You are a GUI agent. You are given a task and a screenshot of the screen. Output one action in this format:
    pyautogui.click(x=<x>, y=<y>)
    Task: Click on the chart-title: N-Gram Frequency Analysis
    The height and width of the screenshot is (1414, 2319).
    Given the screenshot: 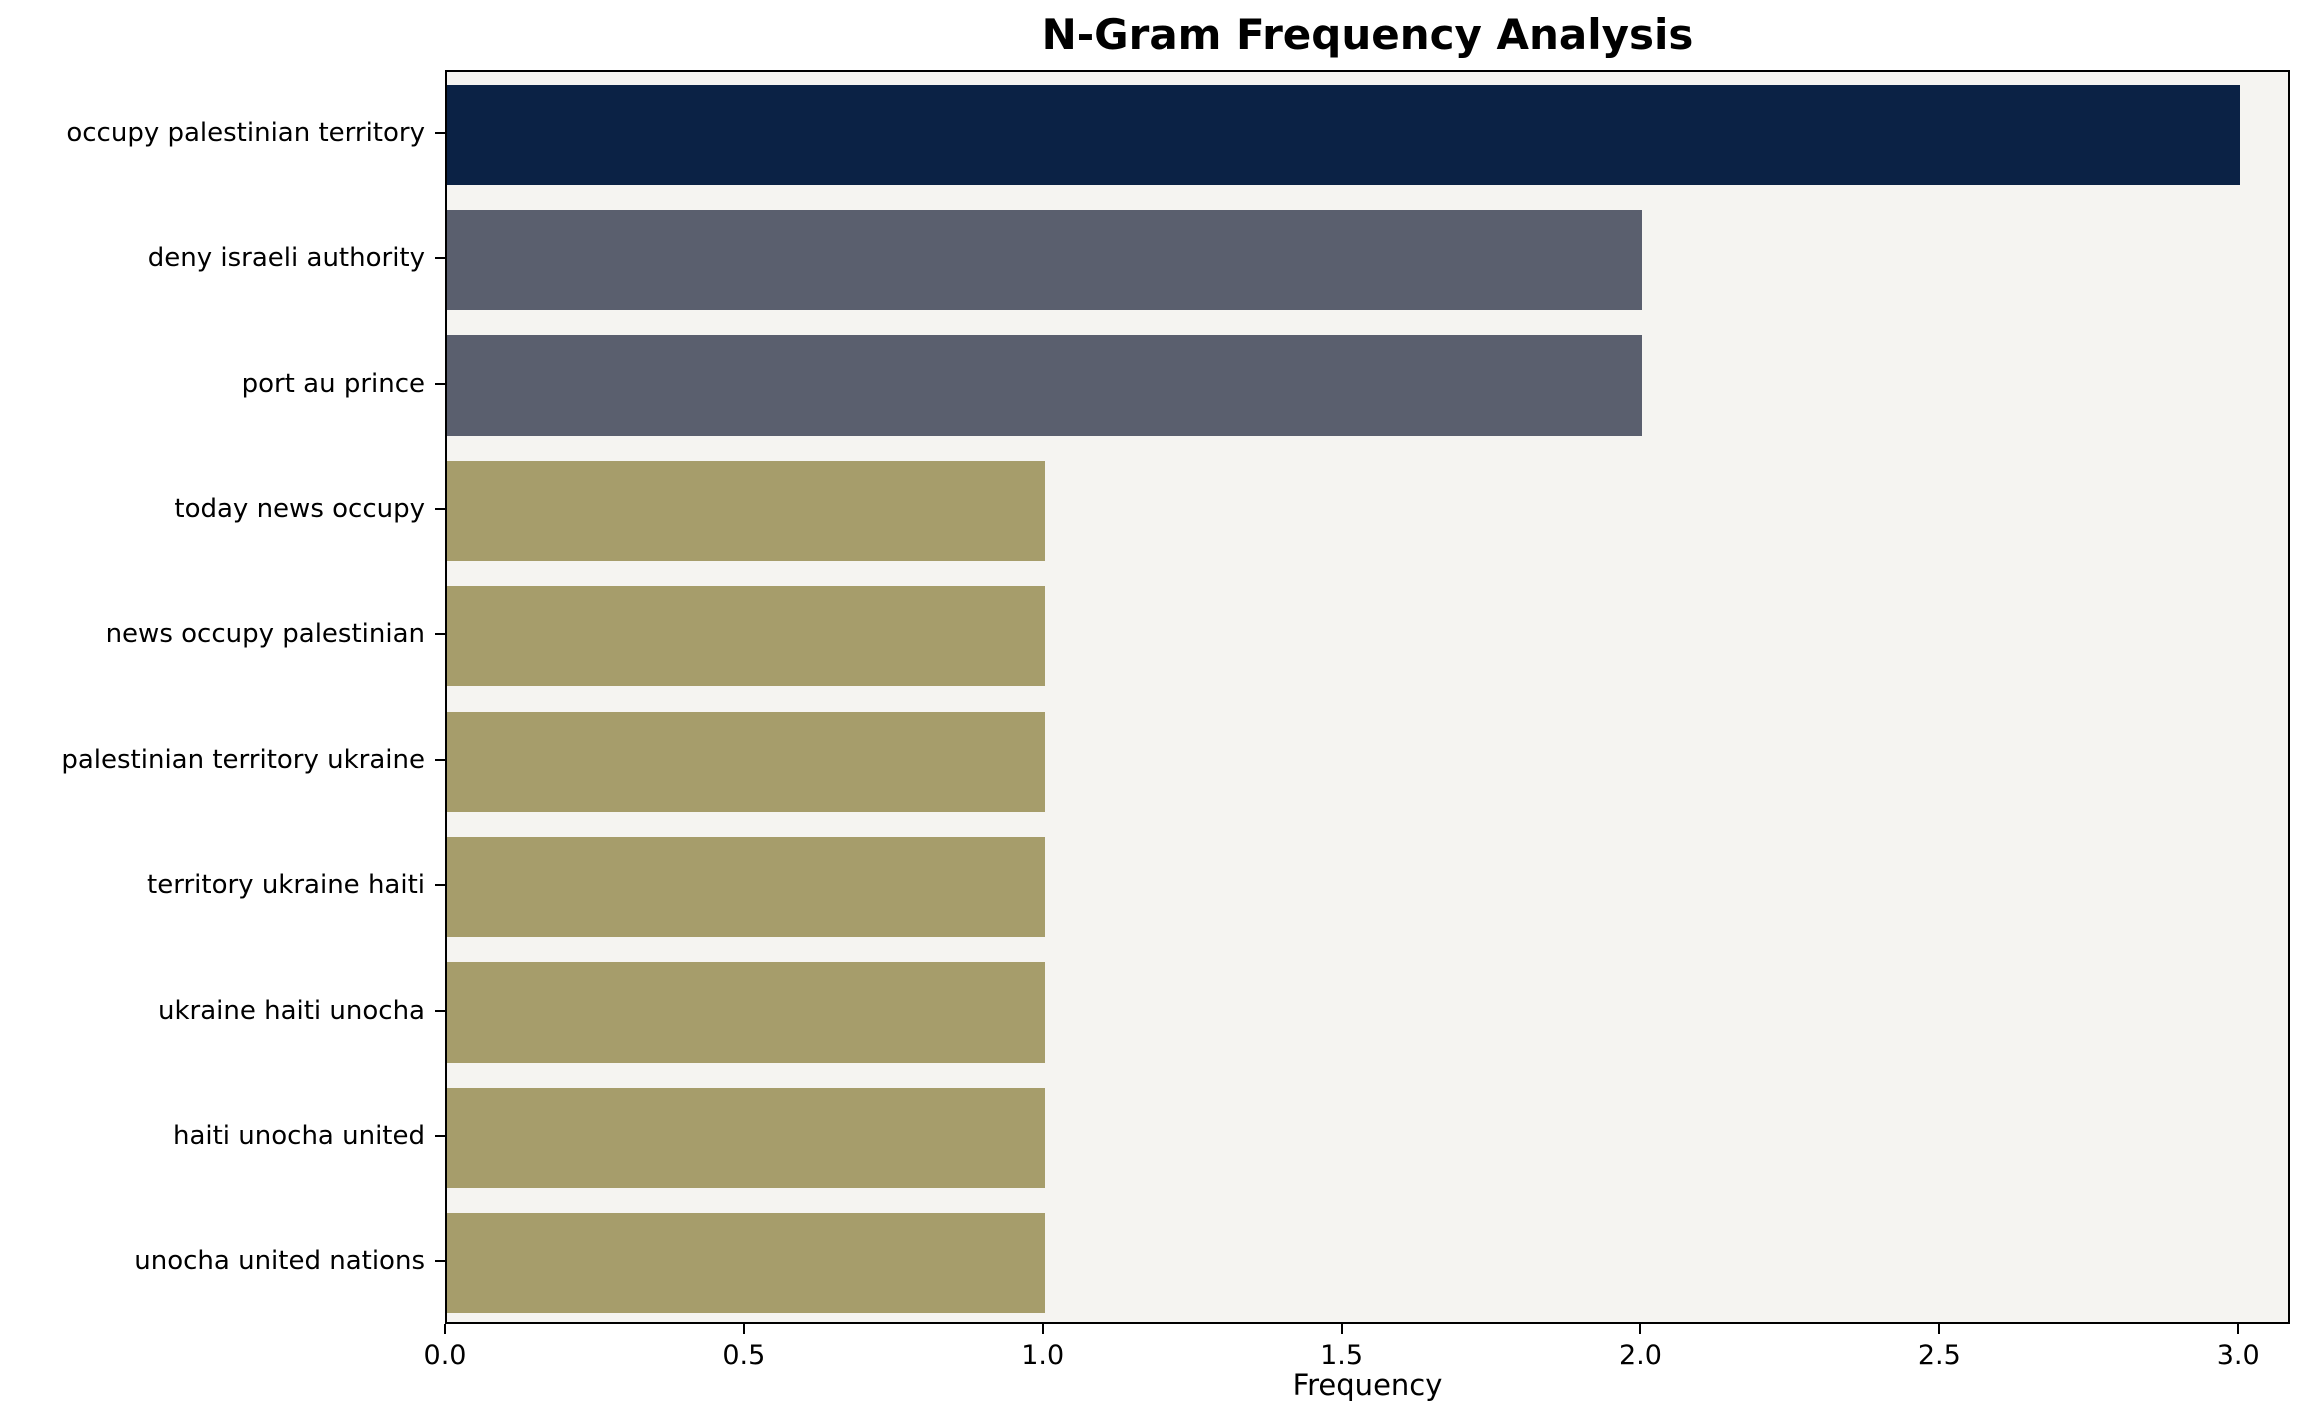 What is the action you would take?
    pyautogui.click(x=1367, y=34)
    